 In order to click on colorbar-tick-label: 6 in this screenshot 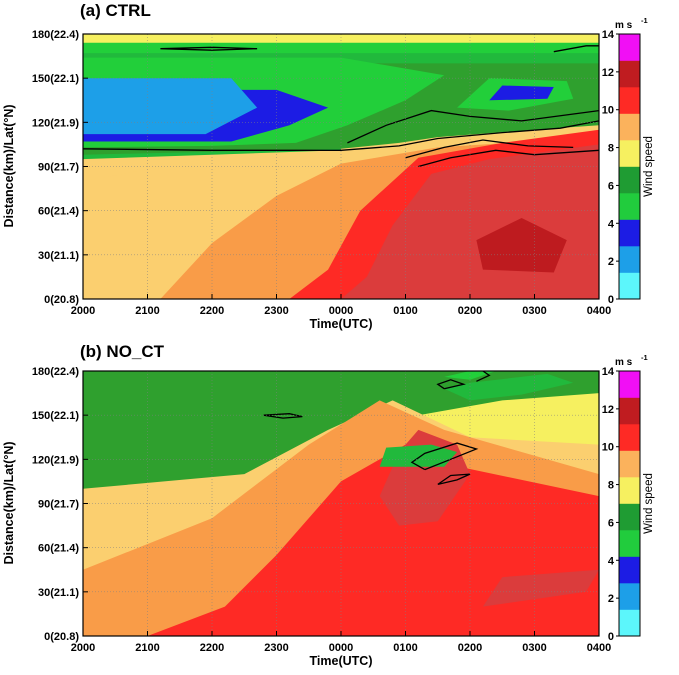, I will do `click(611, 523)`.